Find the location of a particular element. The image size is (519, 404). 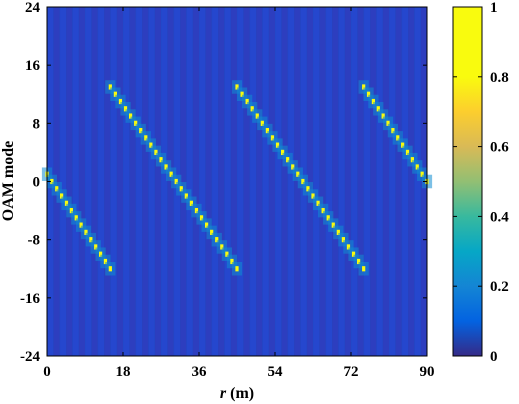

colorbar-tick-label: 1 is located at coordinates (494, 8).